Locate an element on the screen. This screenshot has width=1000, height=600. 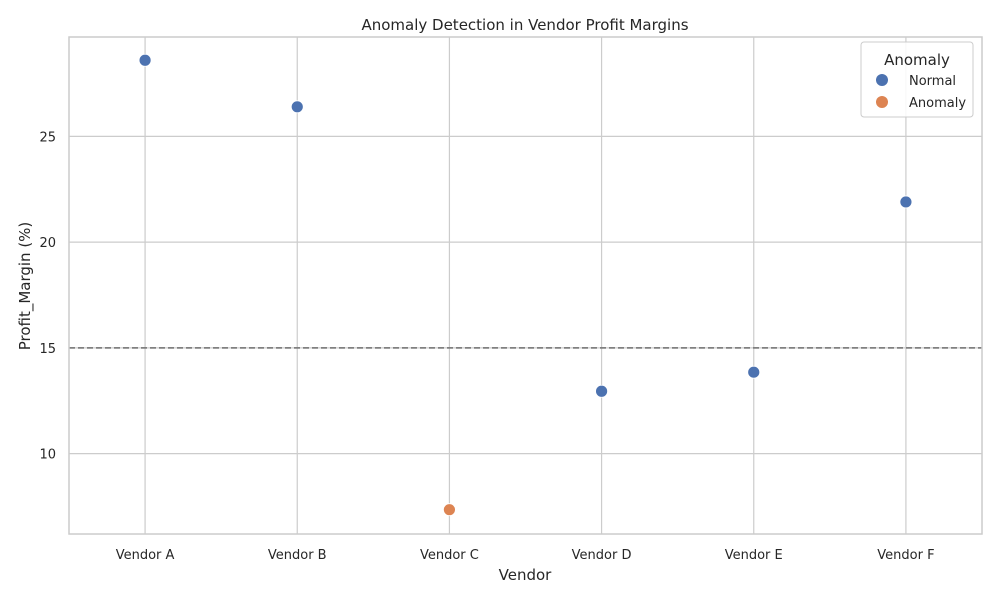
legend-box is located at coordinates (917, 79).